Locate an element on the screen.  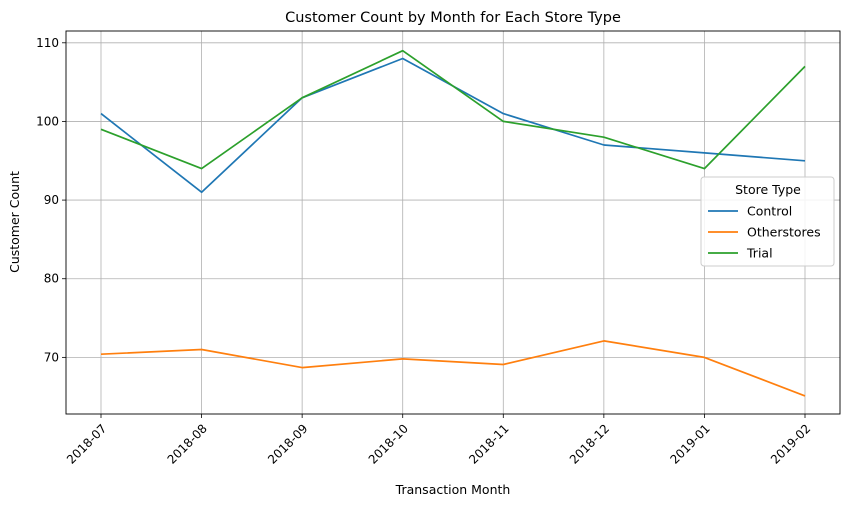
legend-title: Store Type is located at coordinates (768, 189).